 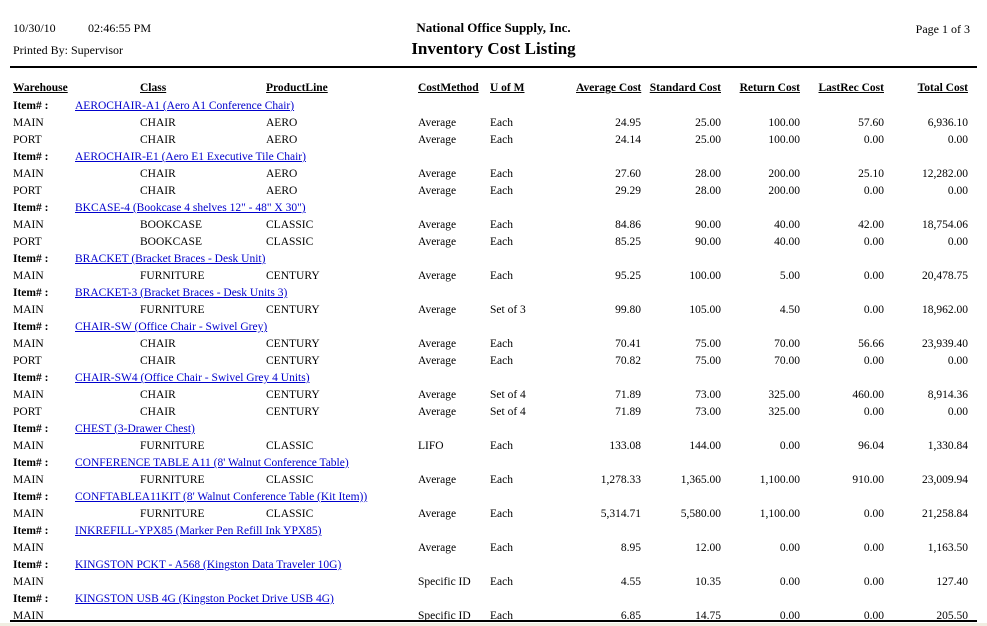 I want to click on footer-divider, so click(x=493, y=621).